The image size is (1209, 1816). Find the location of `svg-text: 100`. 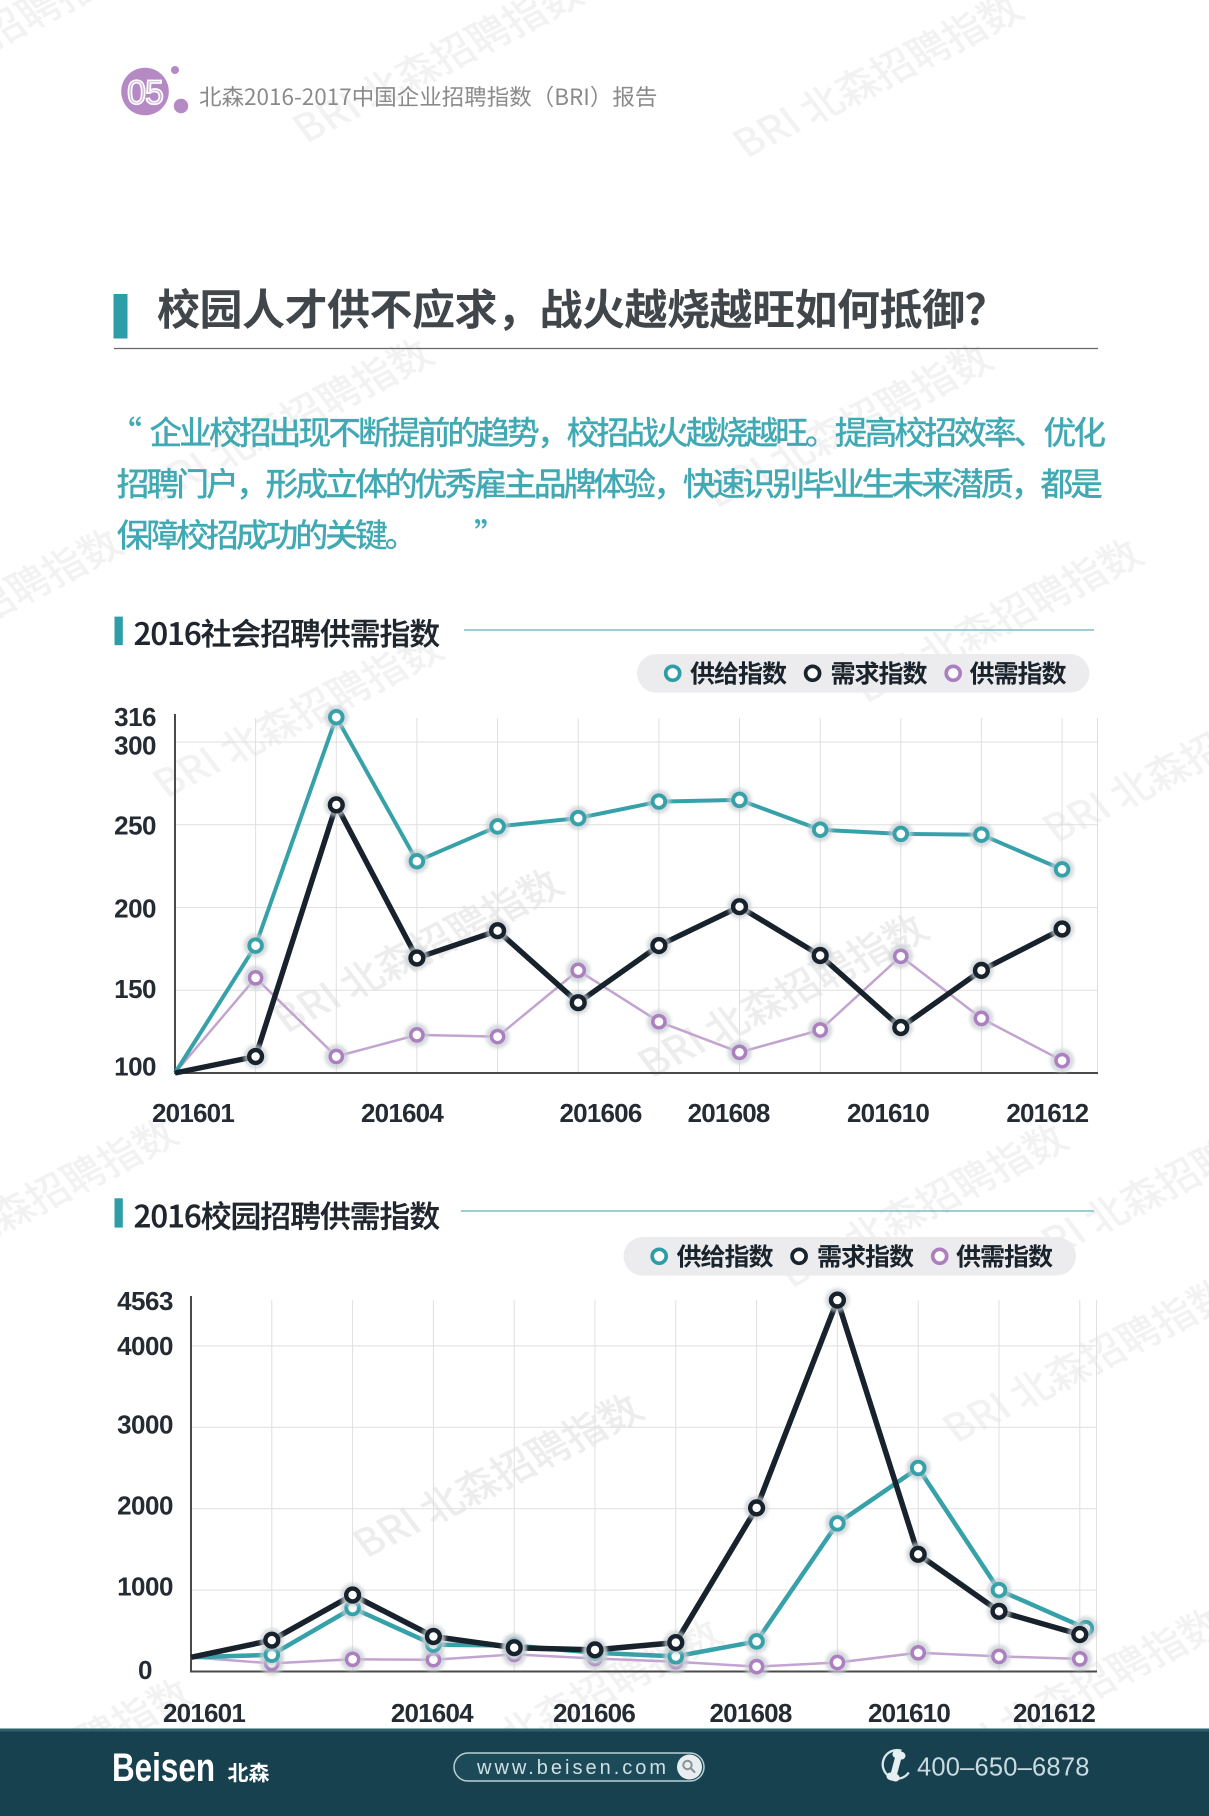

svg-text: 100 is located at coordinates (135, 1066).